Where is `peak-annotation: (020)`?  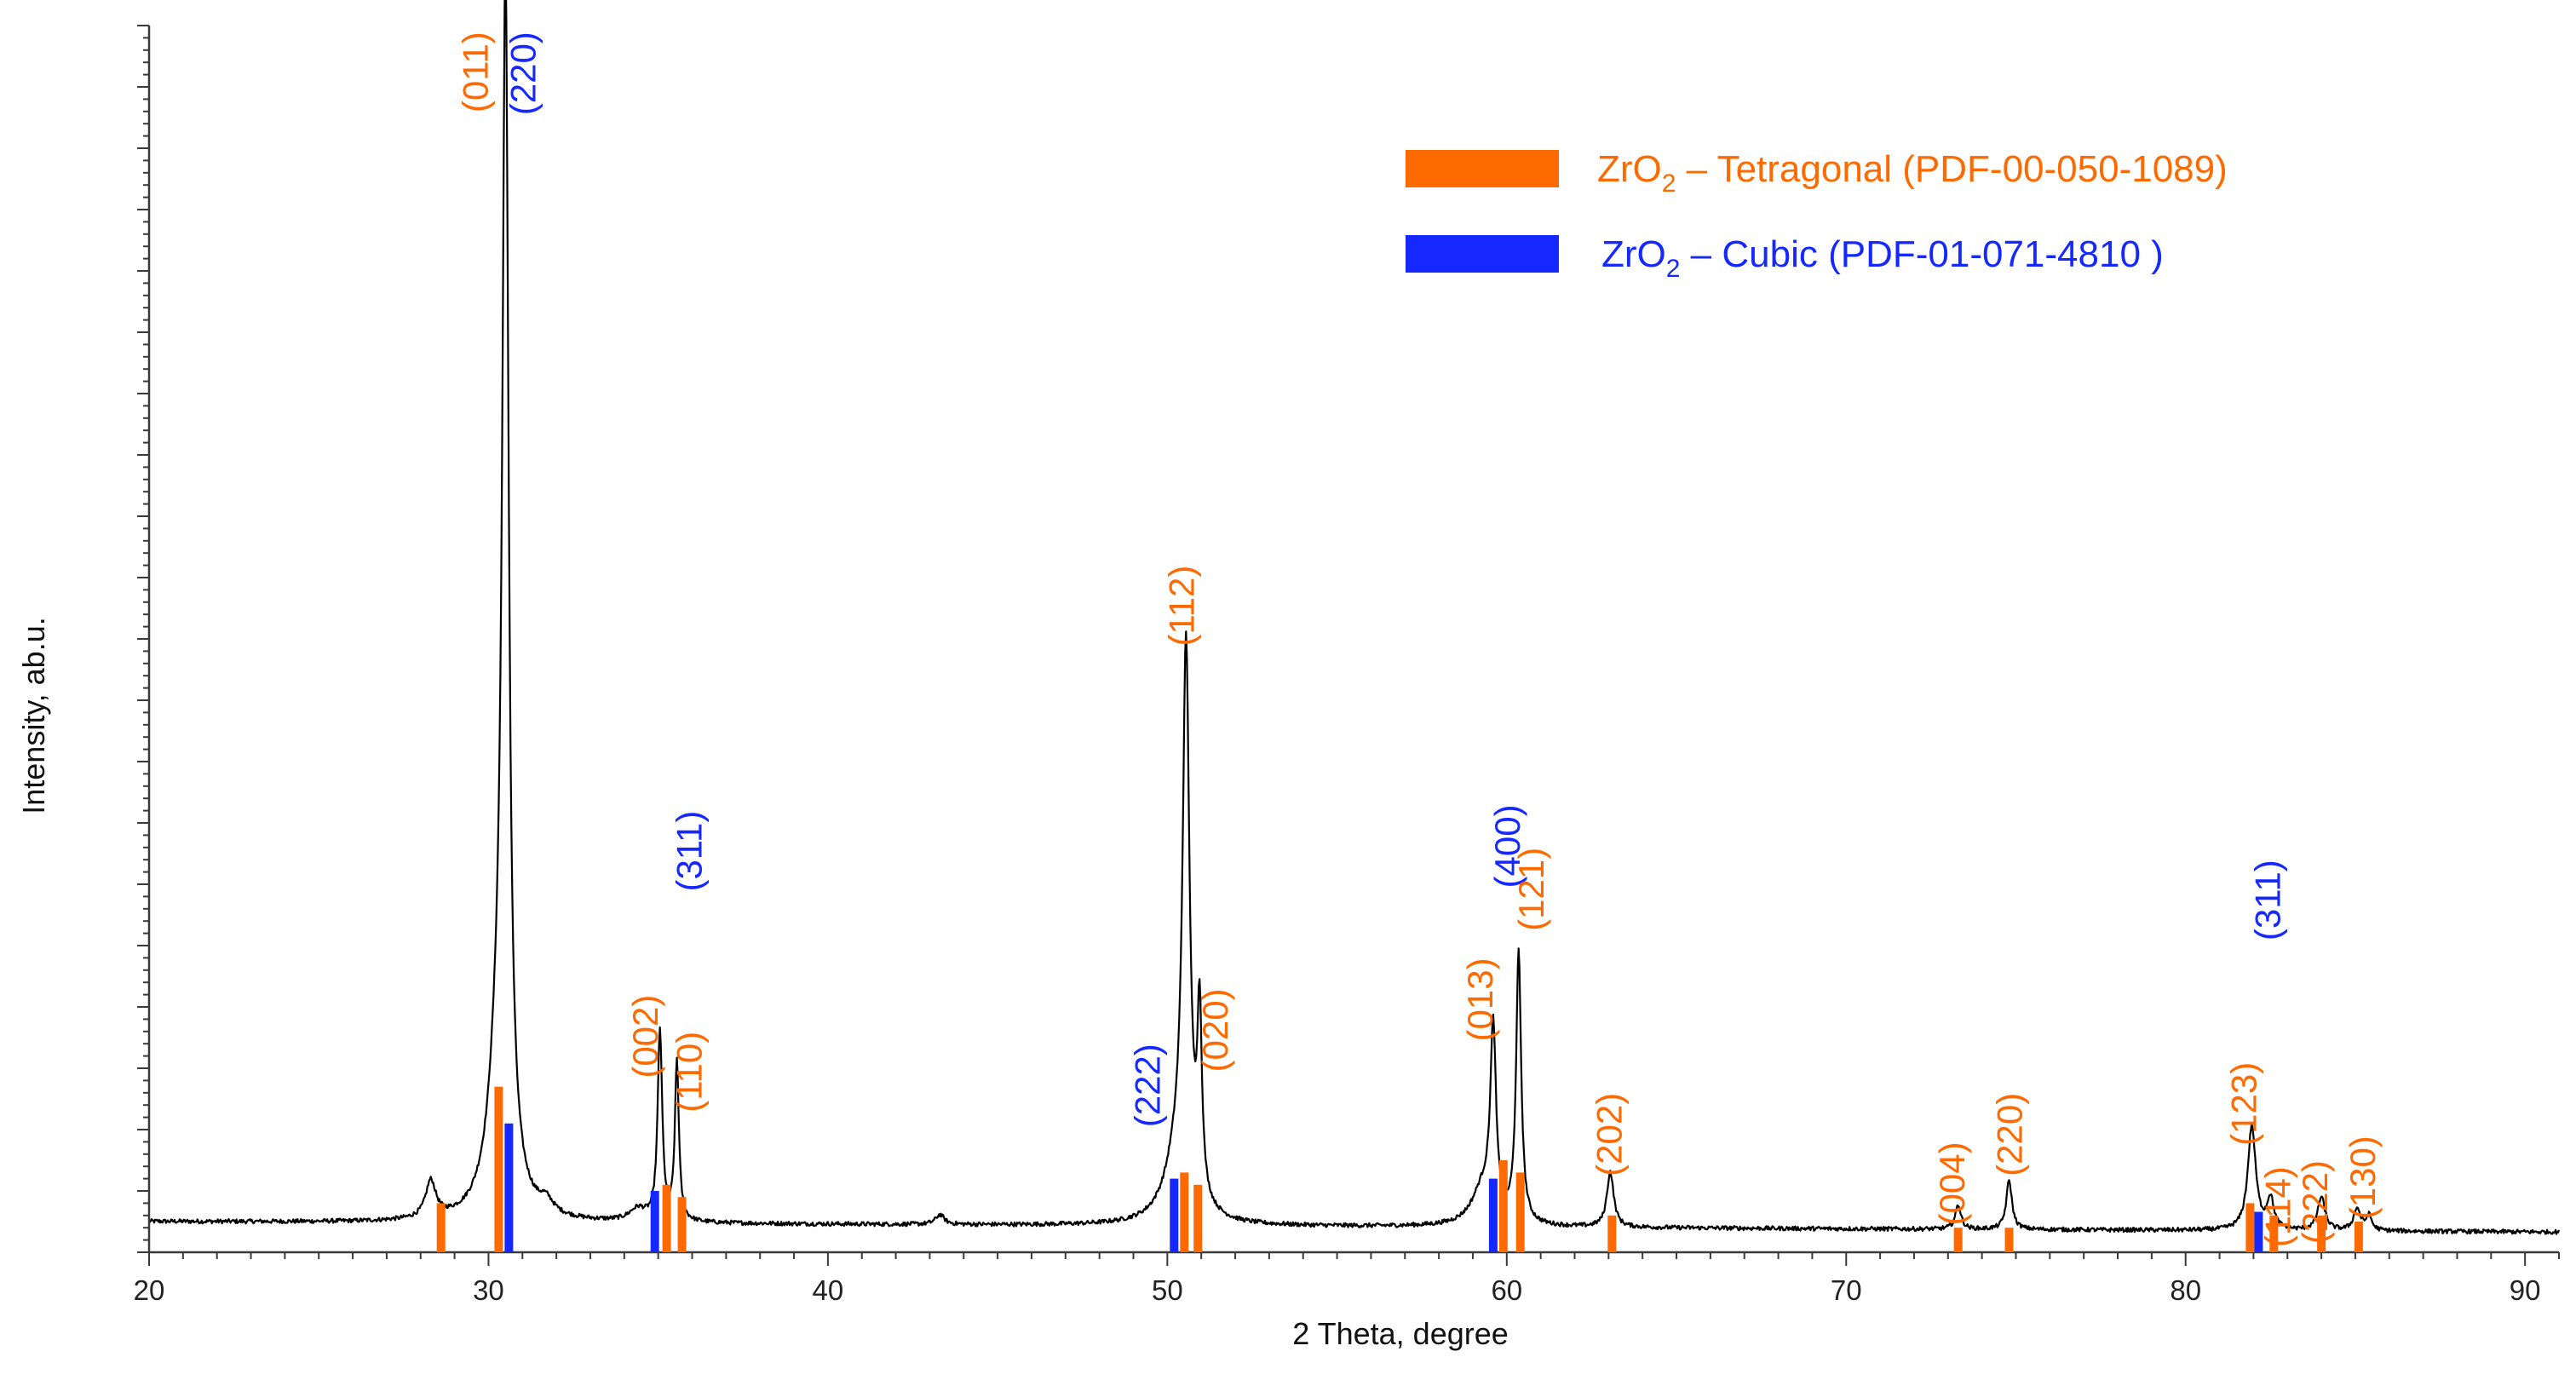 peak-annotation: (020) is located at coordinates (1215, 1030).